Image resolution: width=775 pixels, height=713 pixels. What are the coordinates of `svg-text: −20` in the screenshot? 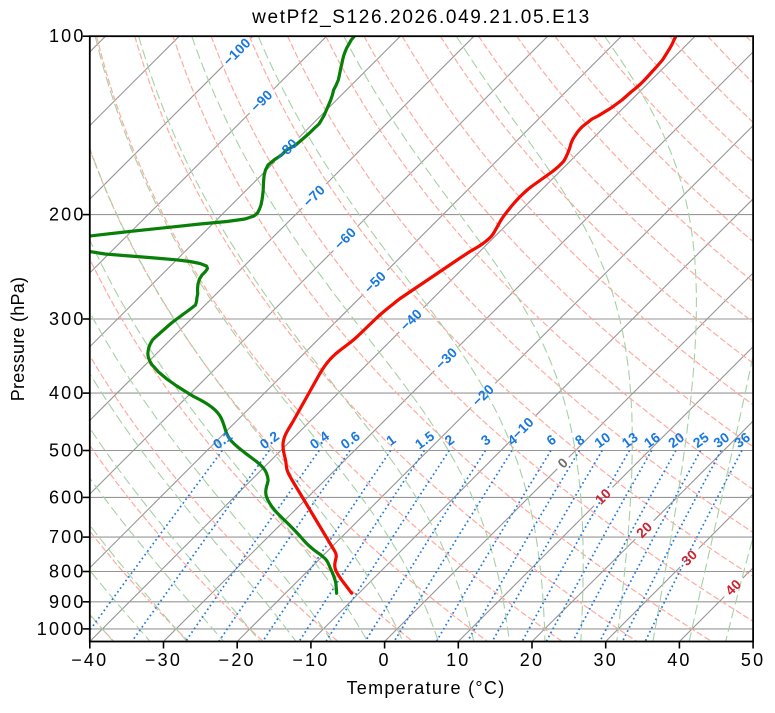 It's located at (237, 660).